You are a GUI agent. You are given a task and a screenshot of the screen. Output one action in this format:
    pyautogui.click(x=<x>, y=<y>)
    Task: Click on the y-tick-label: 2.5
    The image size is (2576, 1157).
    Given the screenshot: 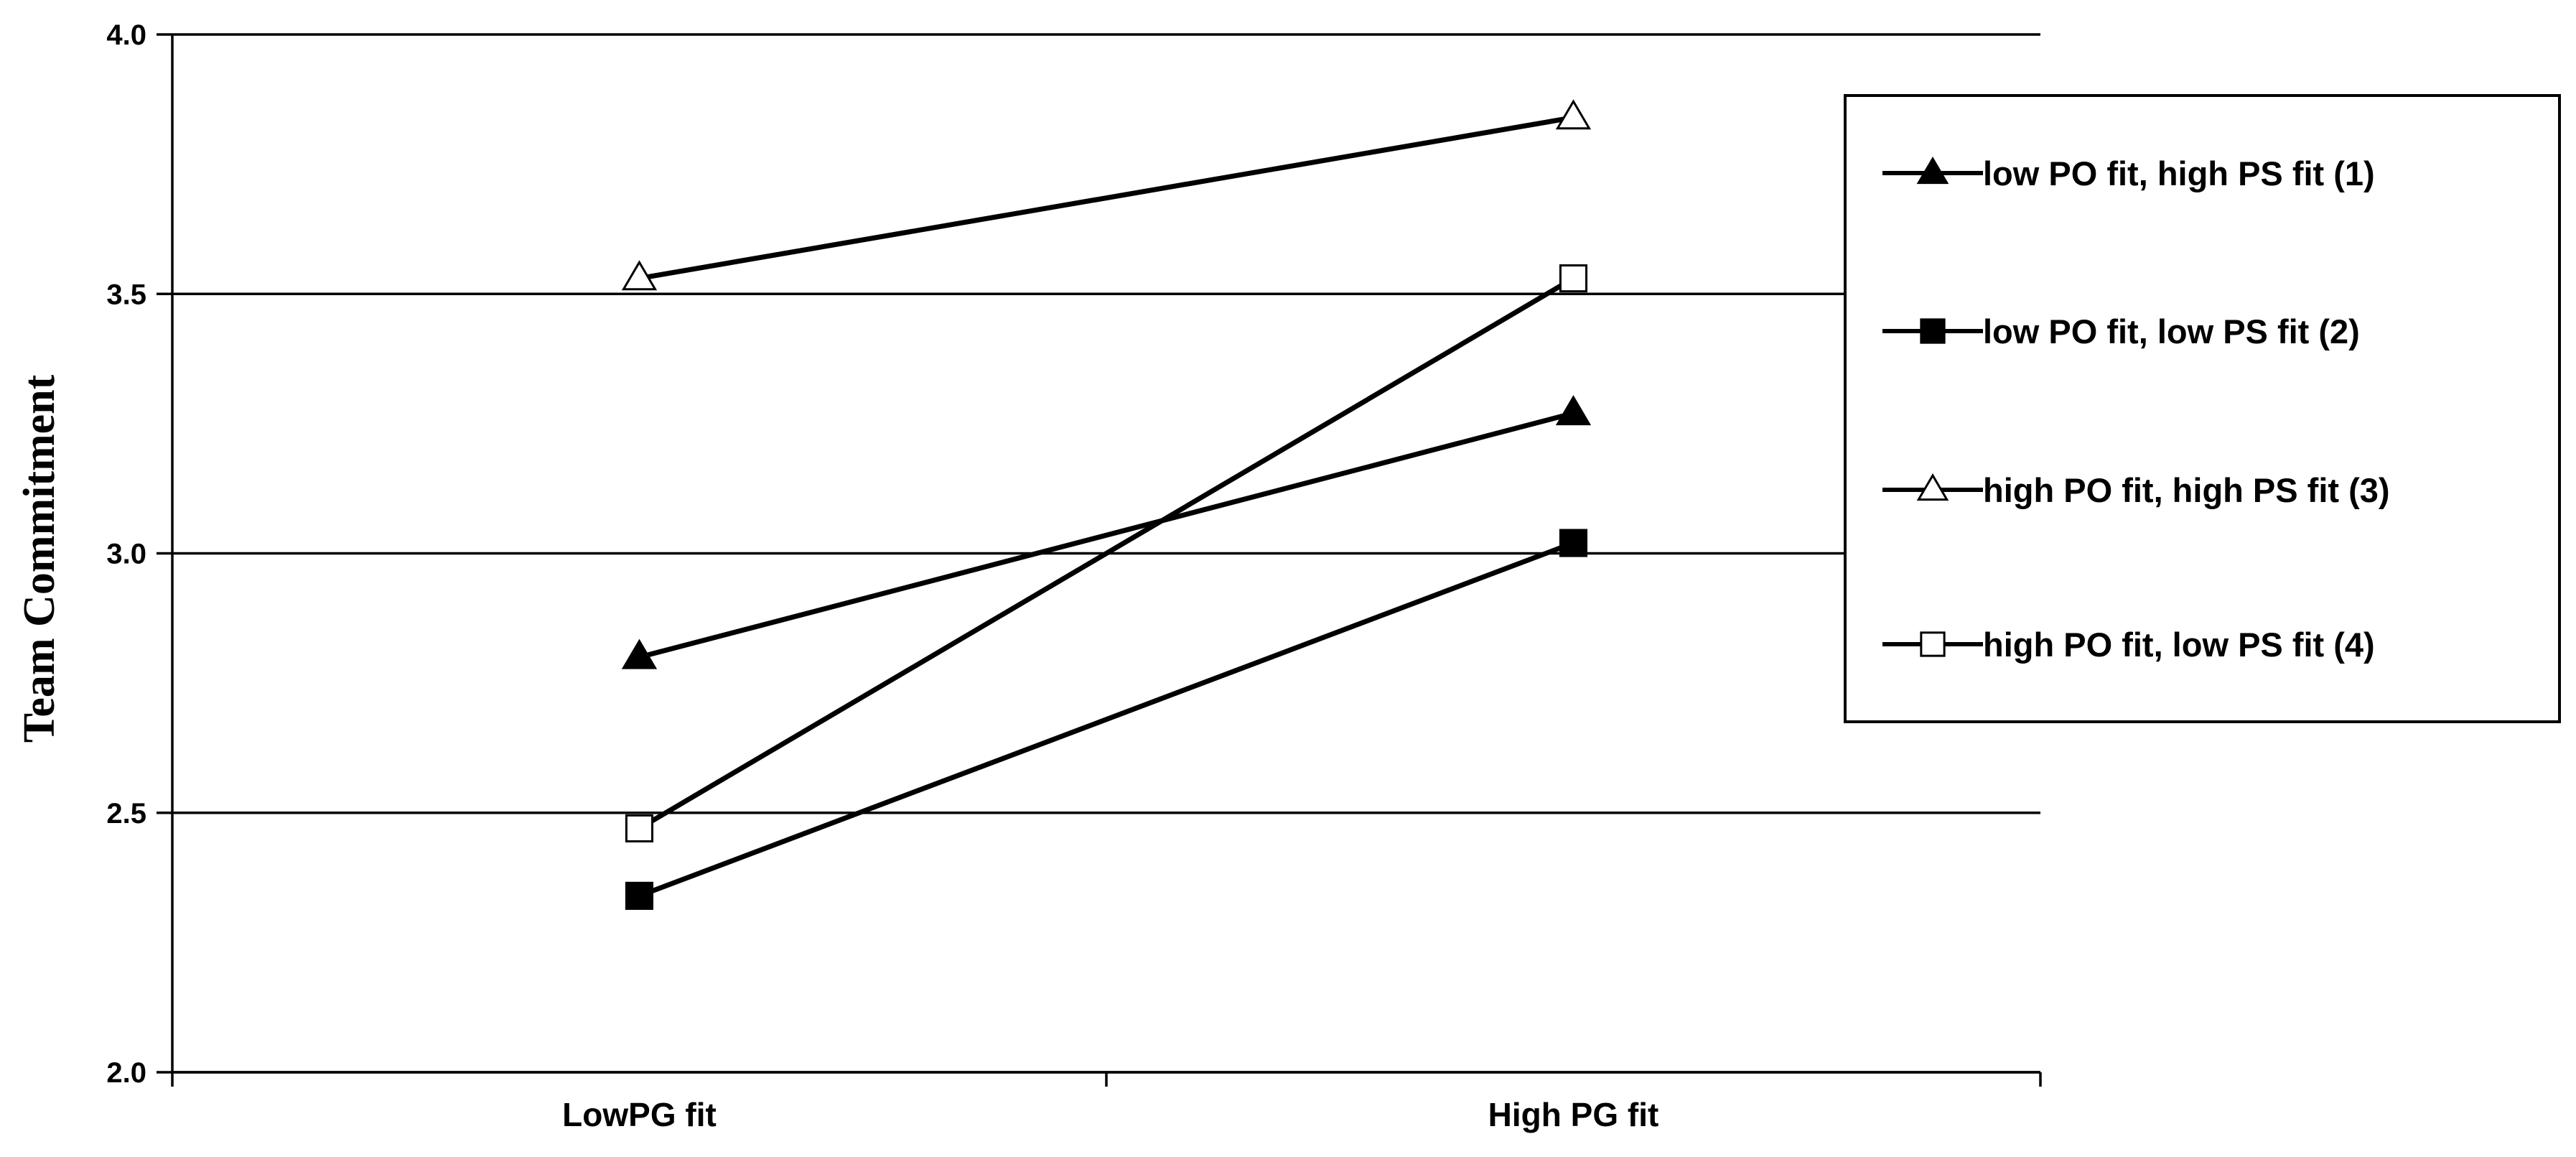 What is the action you would take?
    pyautogui.click(x=126, y=814)
    